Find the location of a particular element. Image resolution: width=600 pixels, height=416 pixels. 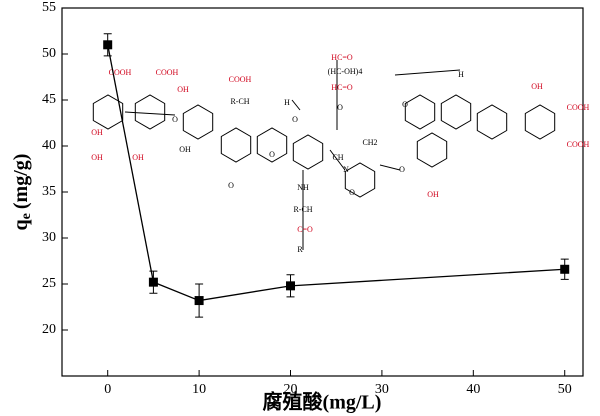

structure-label: CH2 is located at coordinates (369, 142).